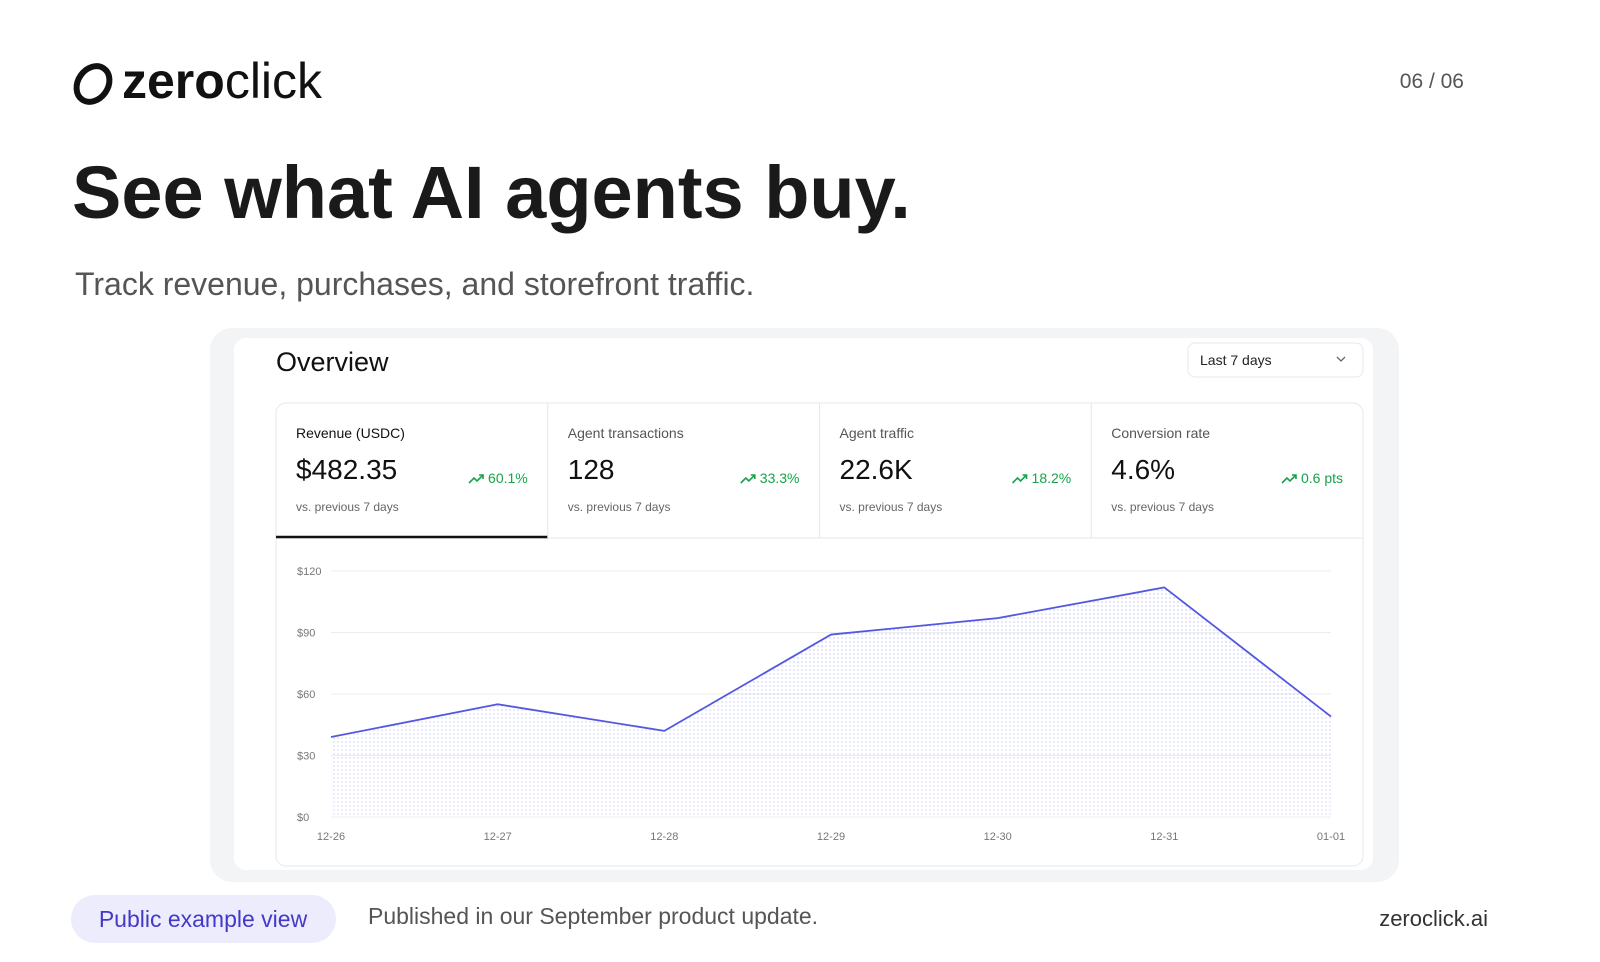 Image resolution: width=1600 pixels, height=962 pixels. I want to click on dropdown-box, so click(1275, 360).